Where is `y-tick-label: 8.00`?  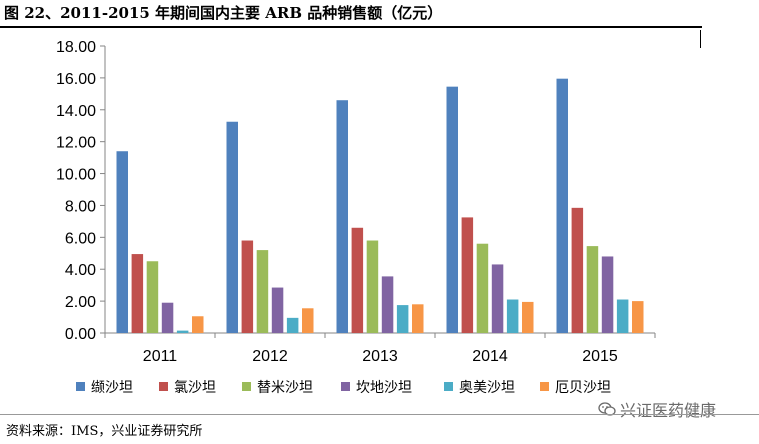 y-tick-label: 8.00 is located at coordinates (80, 206).